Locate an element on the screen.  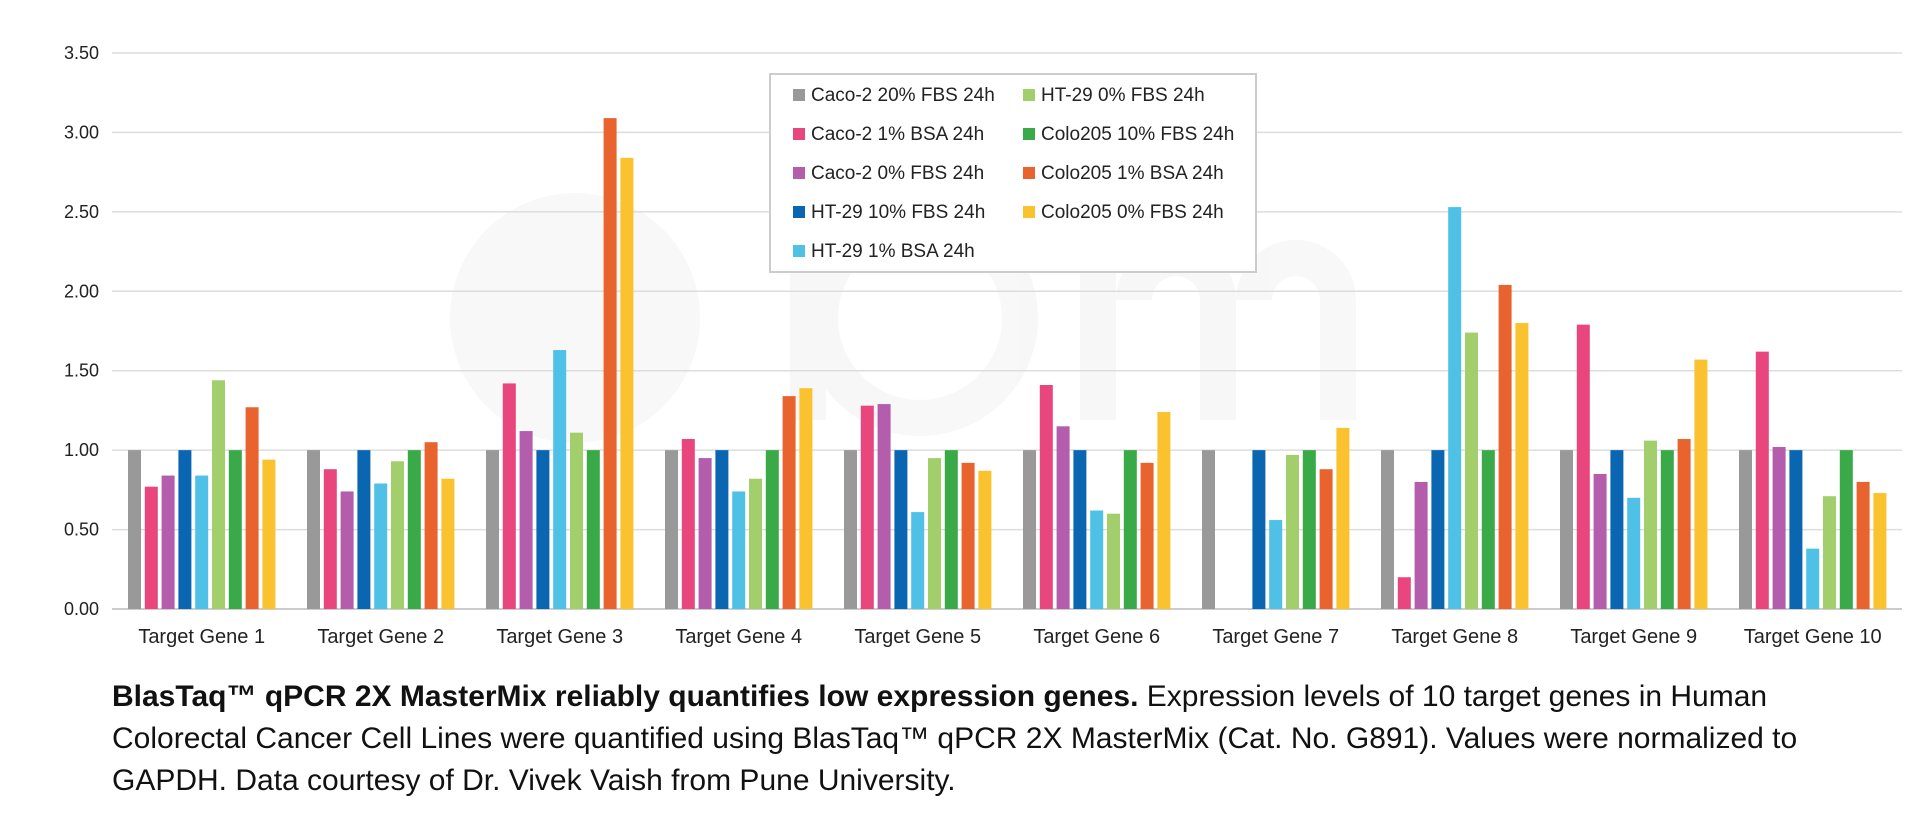
x-tick-label: Target Gene 7 is located at coordinates (1275, 637).